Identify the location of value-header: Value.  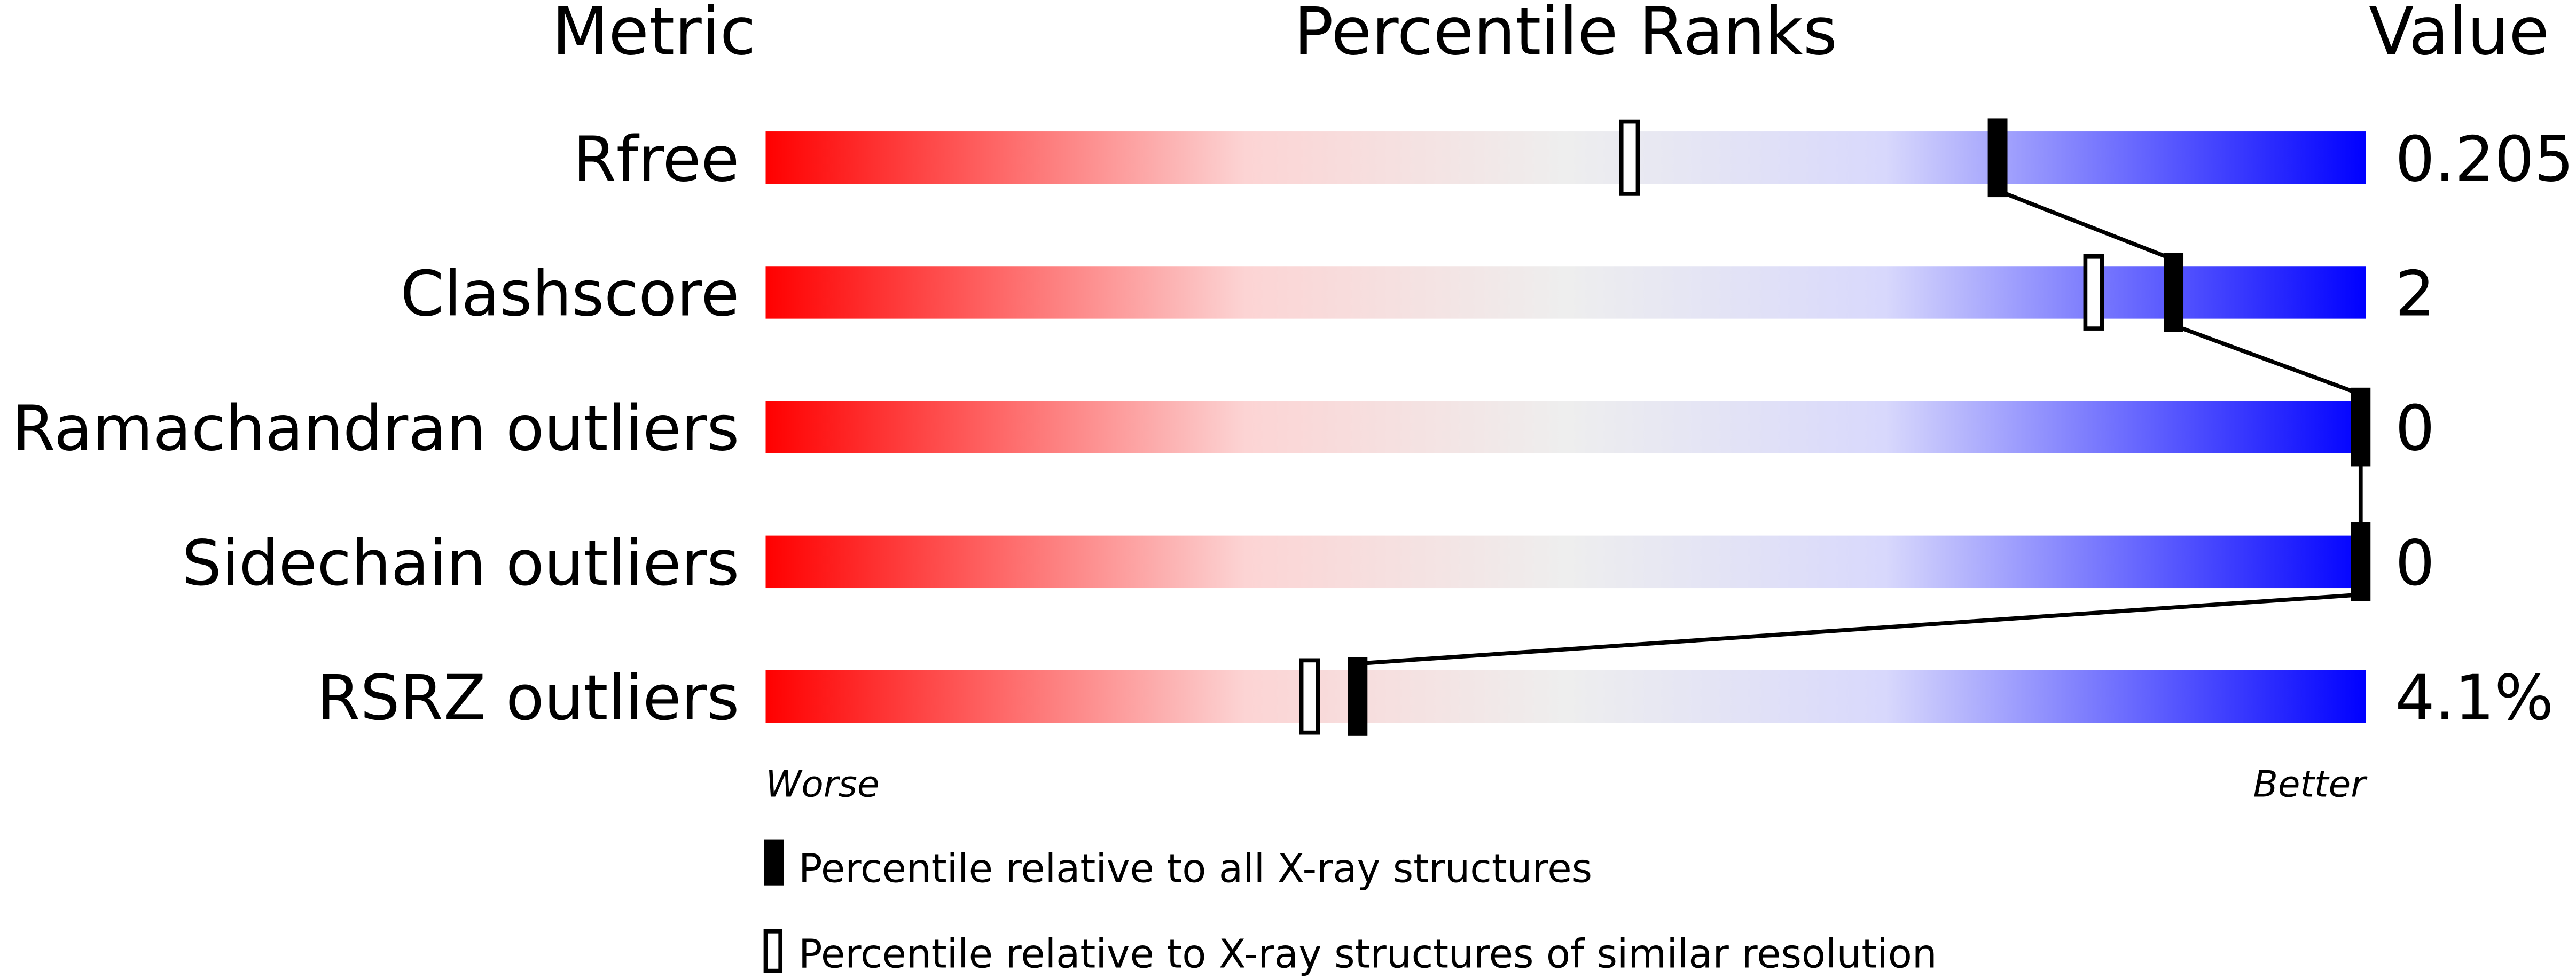
(2459, 35).